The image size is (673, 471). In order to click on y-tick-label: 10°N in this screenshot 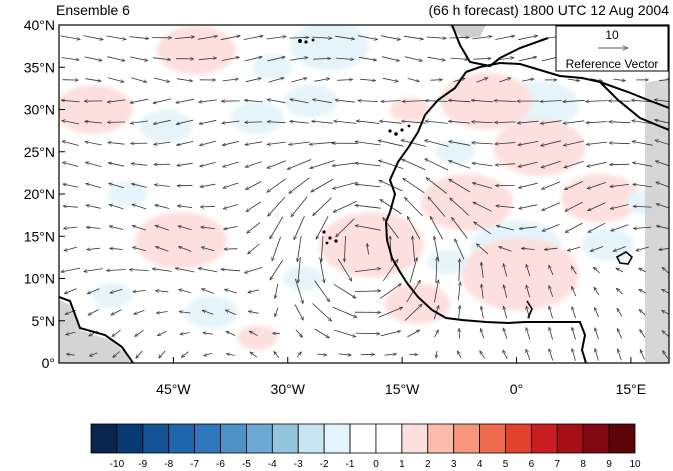, I will do `click(39, 279)`.